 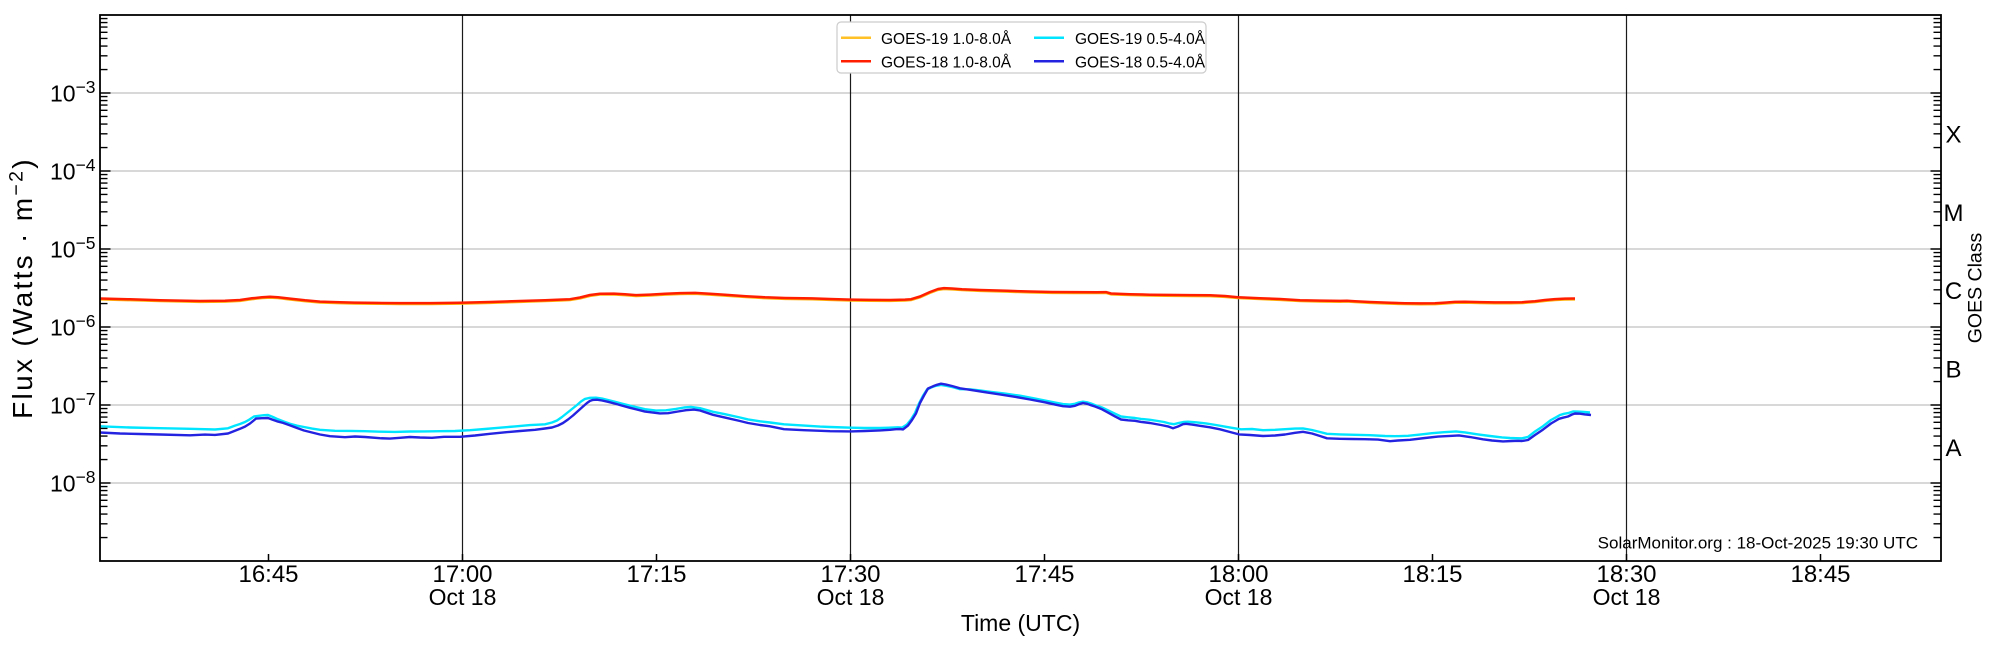 What do you see at coordinates (1238, 574) in the screenshot?
I see `svg-text: 18:00` at bounding box center [1238, 574].